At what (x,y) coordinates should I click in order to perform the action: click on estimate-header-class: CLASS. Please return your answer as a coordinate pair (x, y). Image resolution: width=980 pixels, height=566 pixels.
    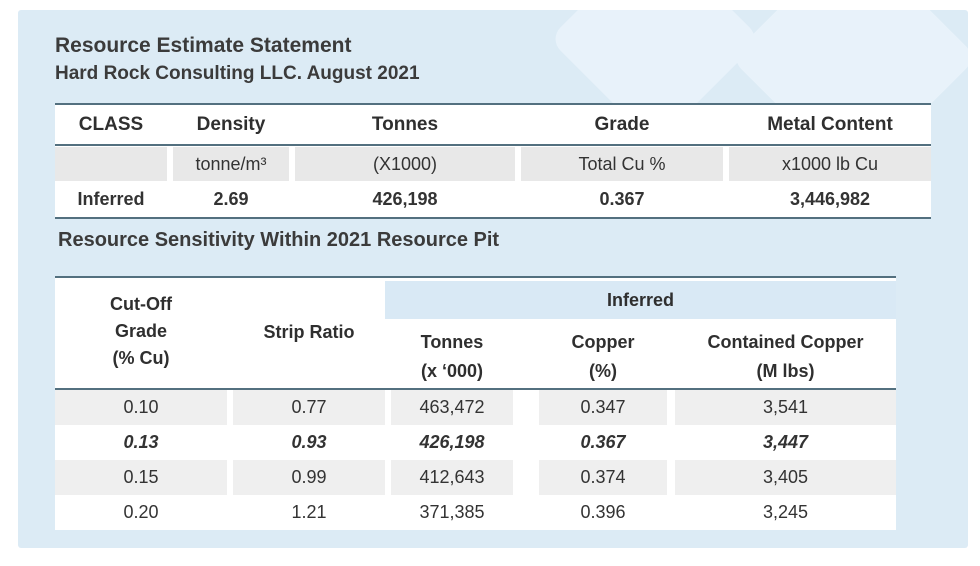
    Looking at the image, I should click on (111, 124).